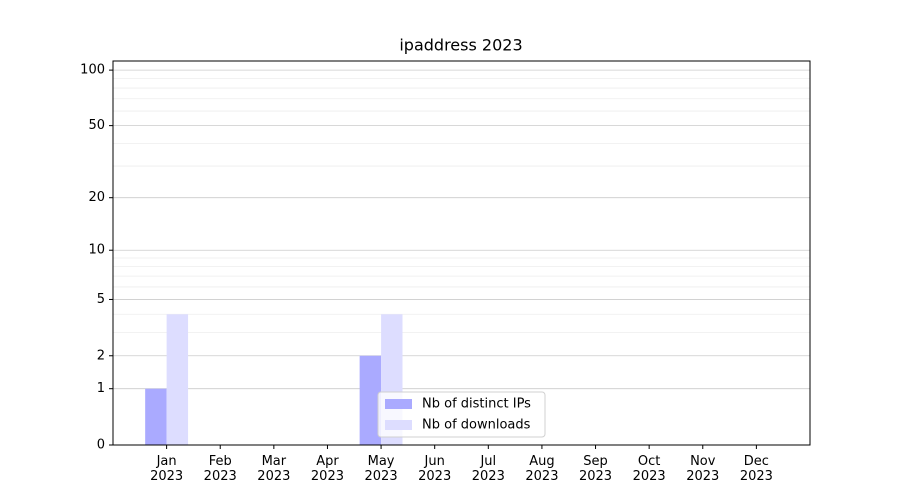 The height and width of the screenshot is (500, 900). What do you see at coordinates (703, 469) in the screenshot?
I see `x-tick-label: Nov 2023` at bounding box center [703, 469].